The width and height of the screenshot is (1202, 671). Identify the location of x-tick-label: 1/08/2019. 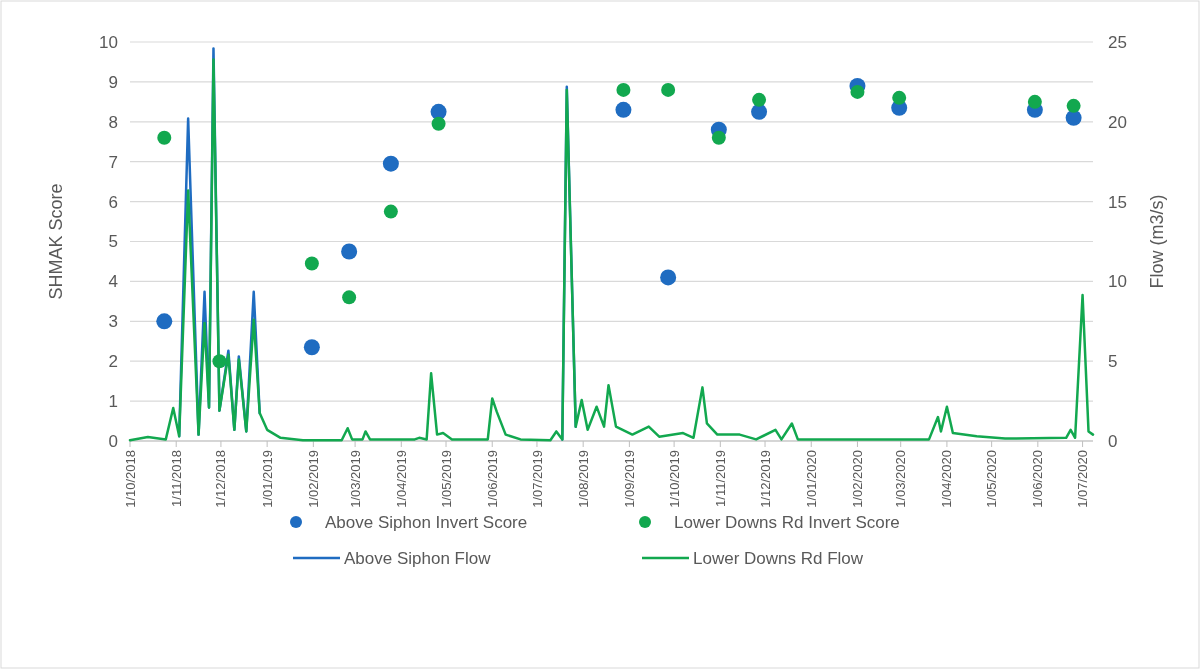
(583, 479).